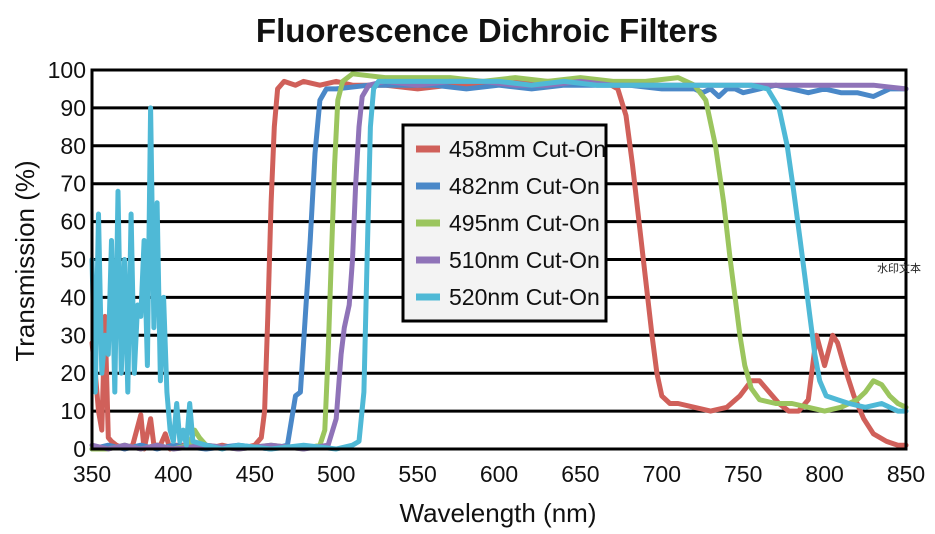 The image size is (935, 534). I want to click on y-tick-label-0: 0, so click(79, 449).